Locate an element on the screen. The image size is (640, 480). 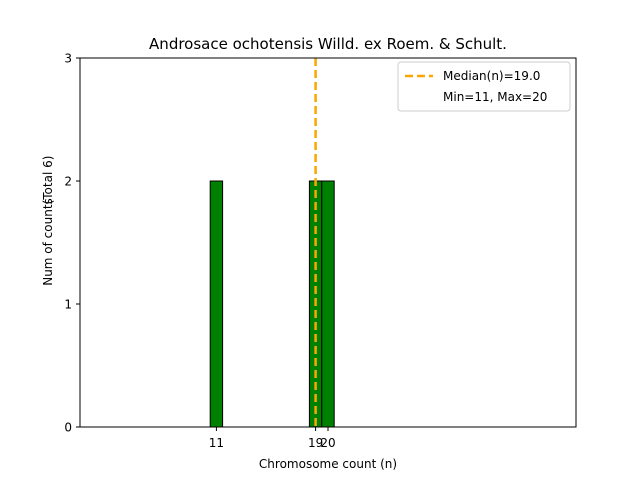
x-tick-label: 19 is located at coordinates (315, 443).